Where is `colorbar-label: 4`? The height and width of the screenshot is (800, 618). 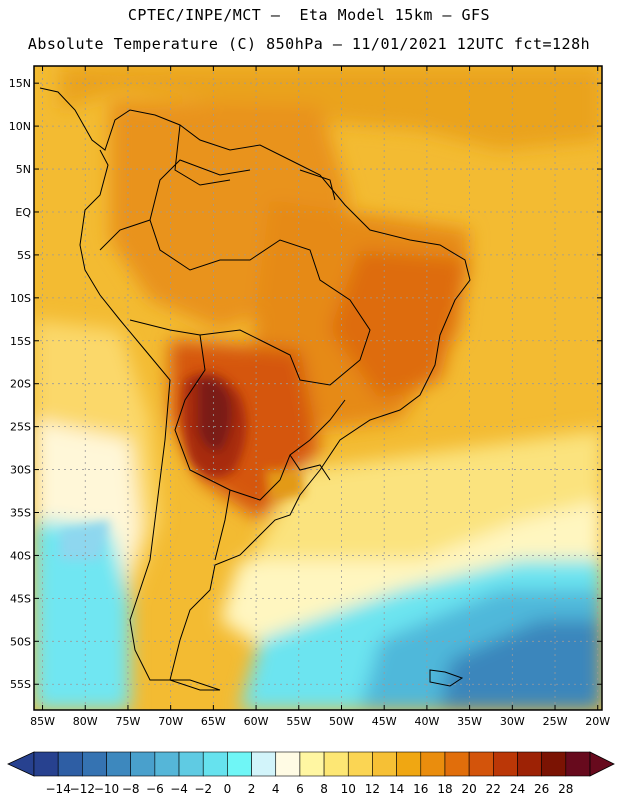 colorbar-label: 4 is located at coordinates (276, 789).